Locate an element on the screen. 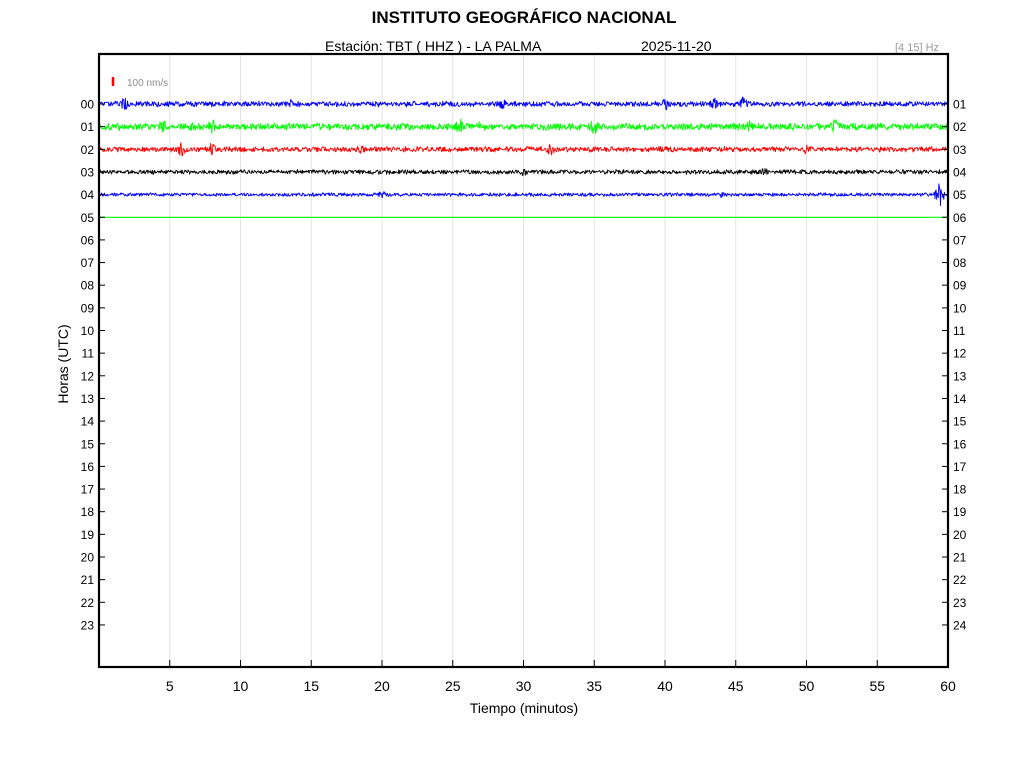 The width and height of the screenshot is (1024, 768). y-tick-label-left-16: 16 is located at coordinates (88, 467).